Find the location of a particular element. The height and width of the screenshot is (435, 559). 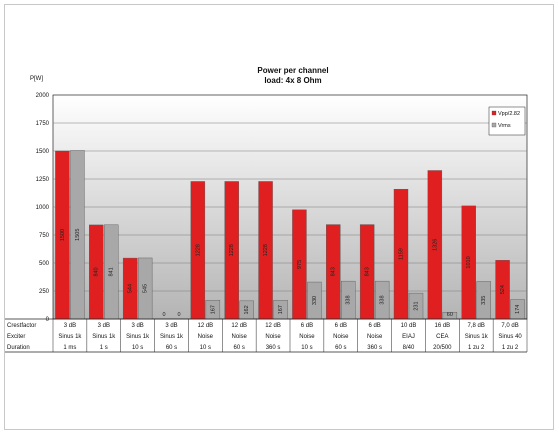

y-tick-label: 1000 is located at coordinates (43, 208).